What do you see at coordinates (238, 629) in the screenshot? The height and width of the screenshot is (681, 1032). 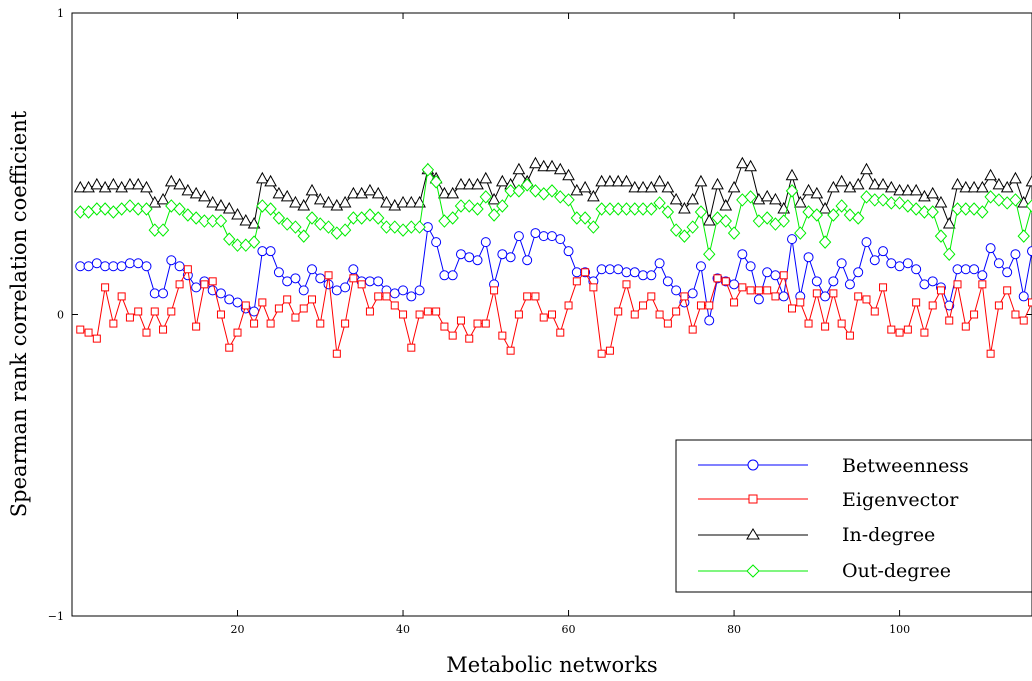 I see `x-tick-label: 20` at bounding box center [238, 629].